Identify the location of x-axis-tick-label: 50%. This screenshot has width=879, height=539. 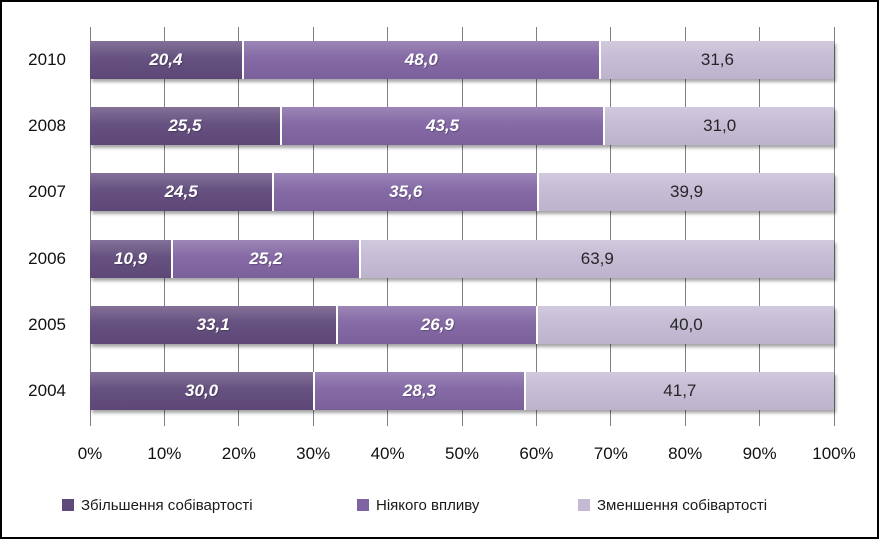
(462, 453).